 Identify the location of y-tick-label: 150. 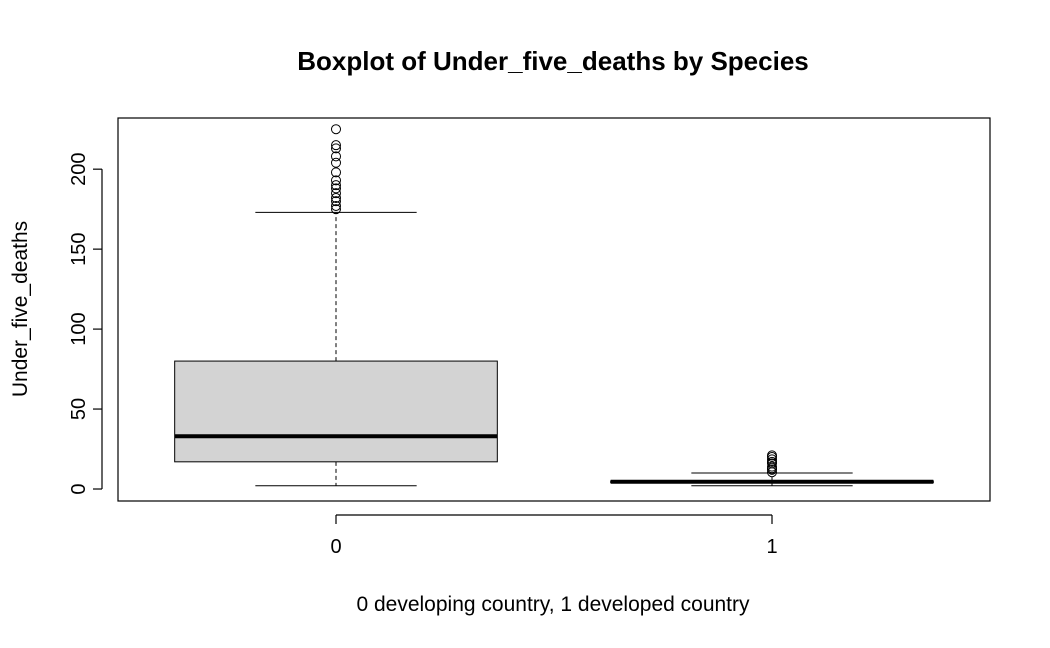
(79, 248).